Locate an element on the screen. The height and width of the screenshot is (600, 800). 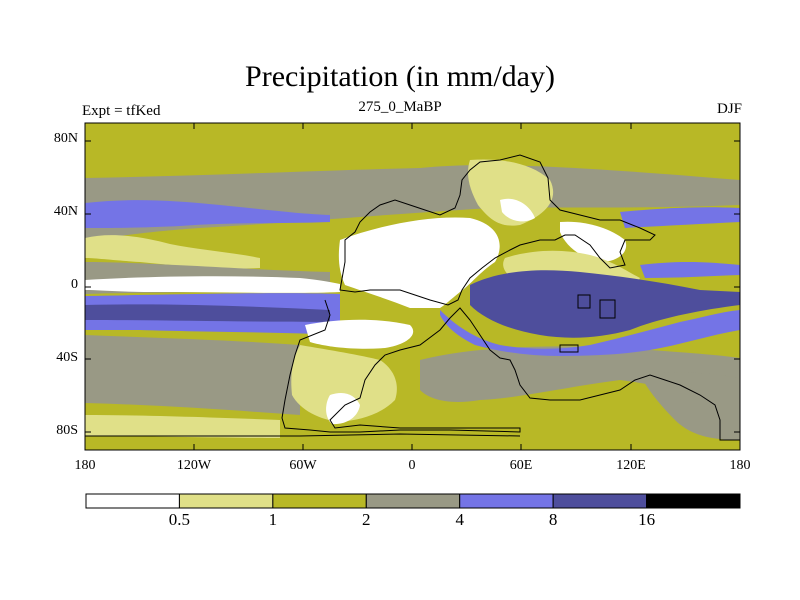
coastline-polar is located at coordinates (303, 435).